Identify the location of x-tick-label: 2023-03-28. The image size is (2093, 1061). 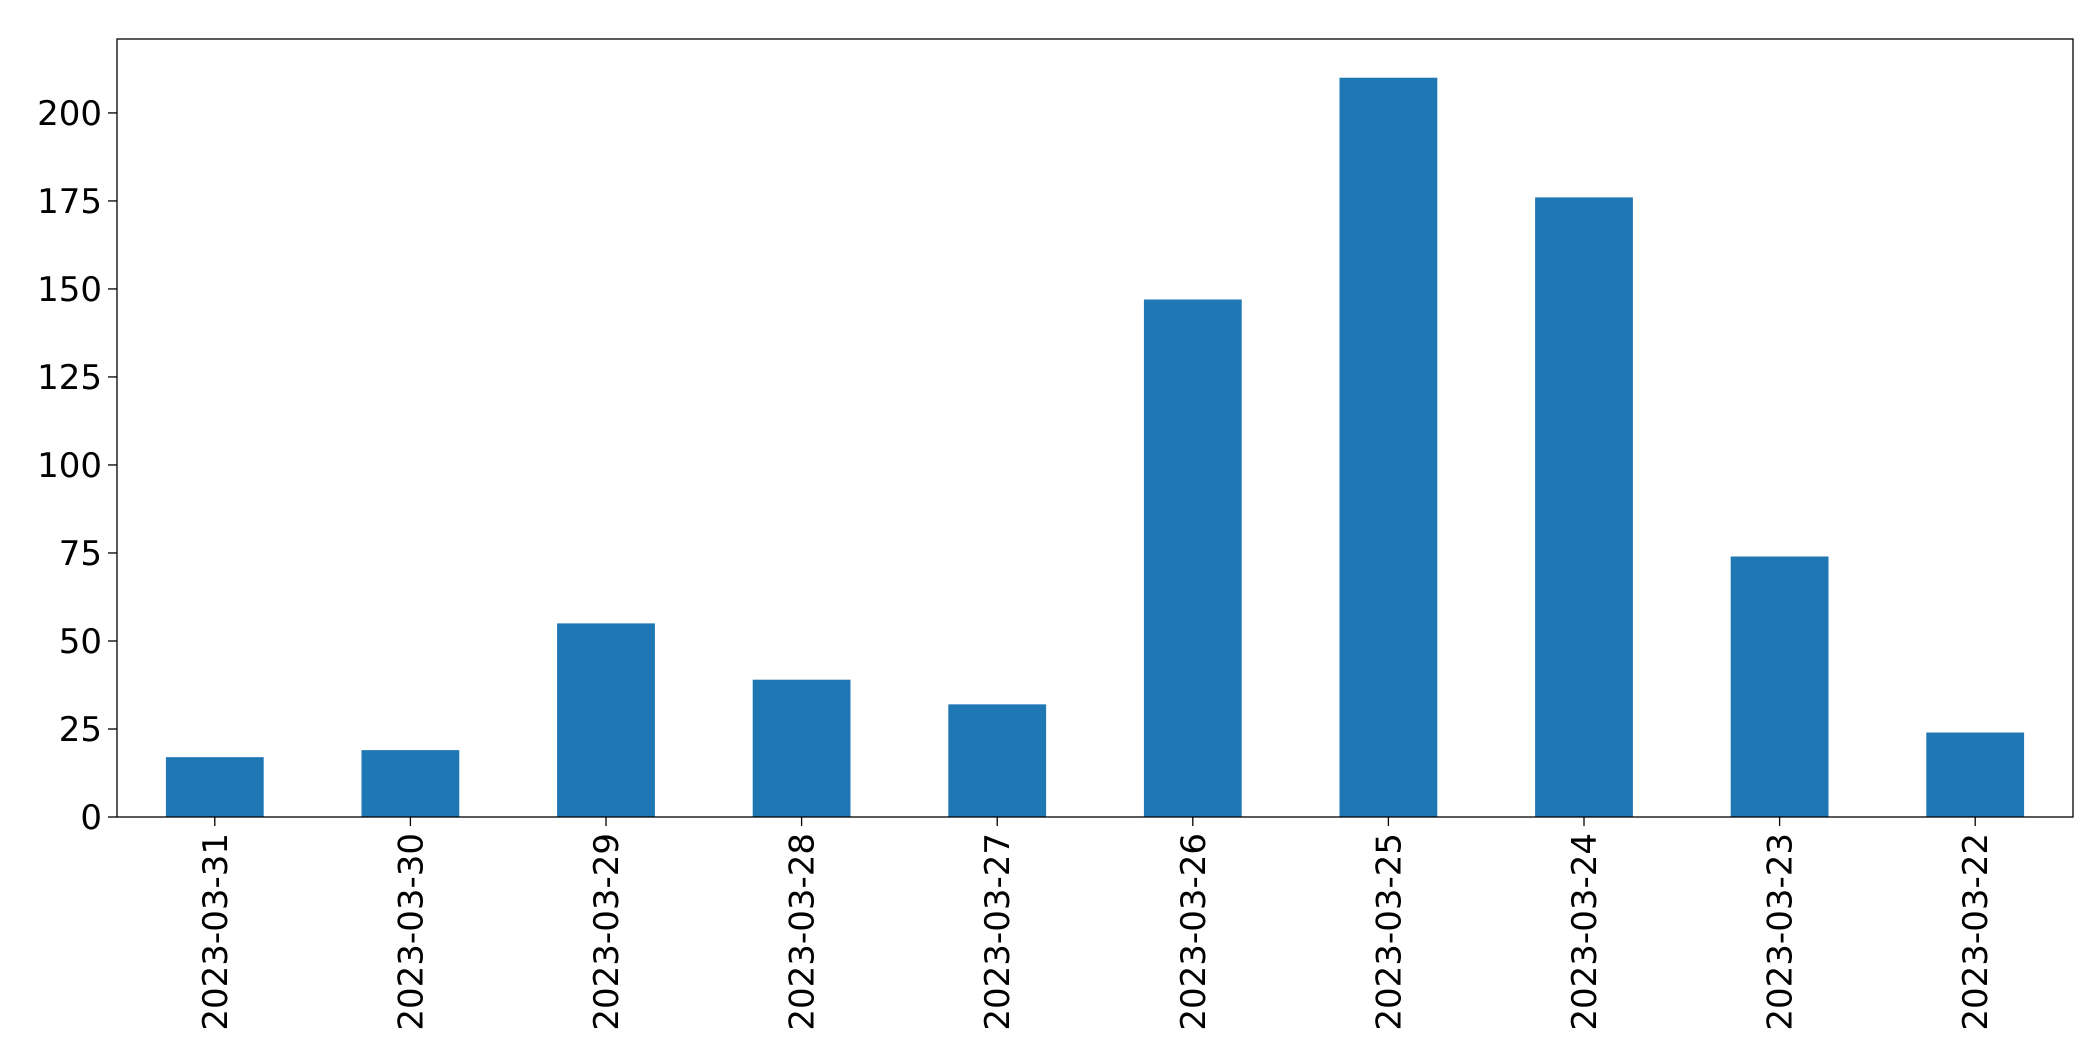
(803, 932).